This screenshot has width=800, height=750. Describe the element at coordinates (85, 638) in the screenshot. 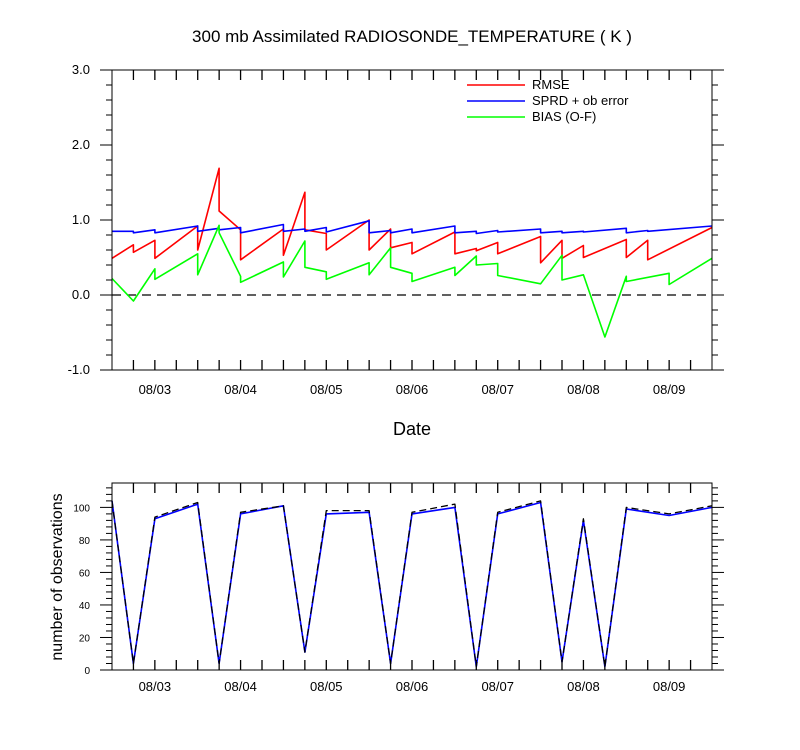

I see `y-tick-label: 20` at that location.